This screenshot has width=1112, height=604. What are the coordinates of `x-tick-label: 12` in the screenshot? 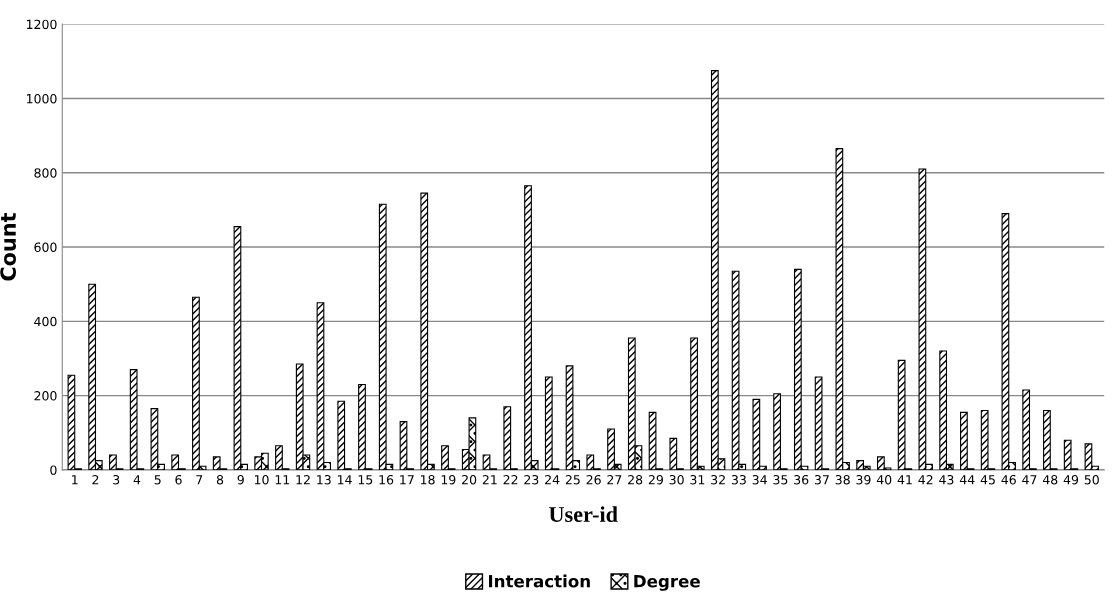 It's located at (303, 479).